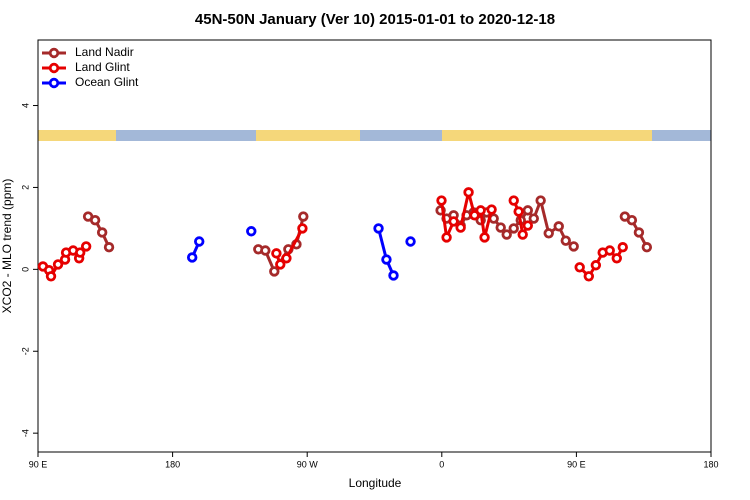 Image resolution: width=750 pixels, height=500 pixels. What do you see at coordinates (374, 135) in the screenshot?
I see `land-band` at bounding box center [374, 135].